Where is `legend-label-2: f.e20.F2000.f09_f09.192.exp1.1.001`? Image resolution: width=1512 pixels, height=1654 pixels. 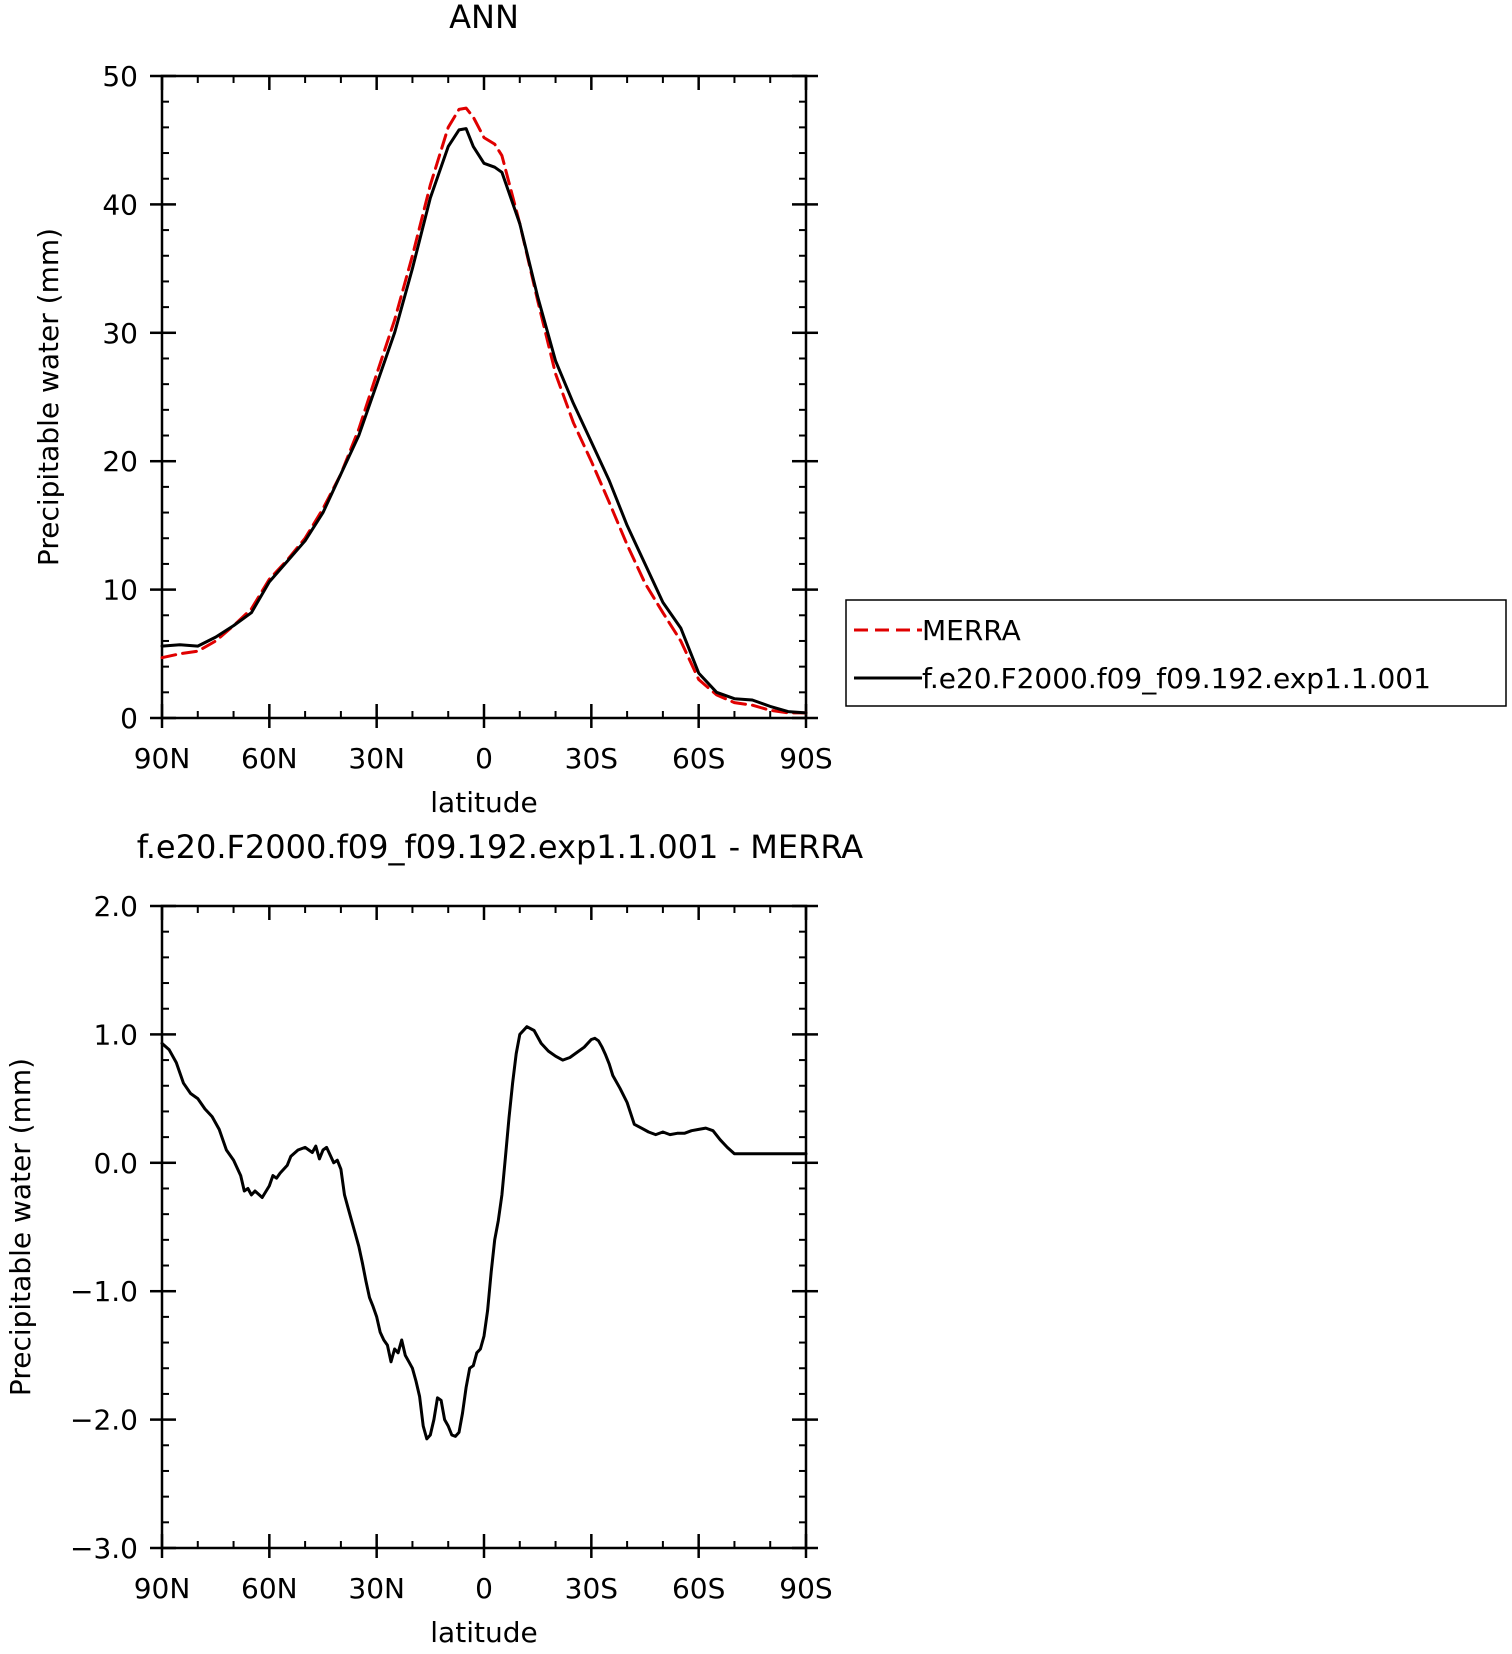 legend-label-2: f.e20.F2000.f09_f09.192.exp1.1.001 is located at coordinates (1176, 678).